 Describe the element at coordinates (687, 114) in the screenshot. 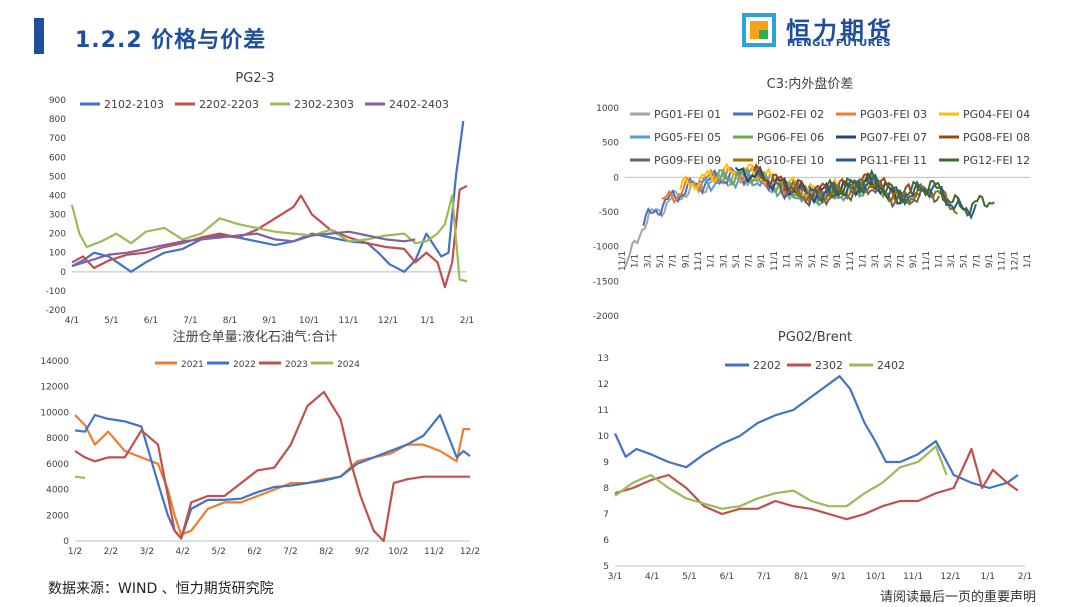

I see `legend-label: PG01-FEI 01` at that location.